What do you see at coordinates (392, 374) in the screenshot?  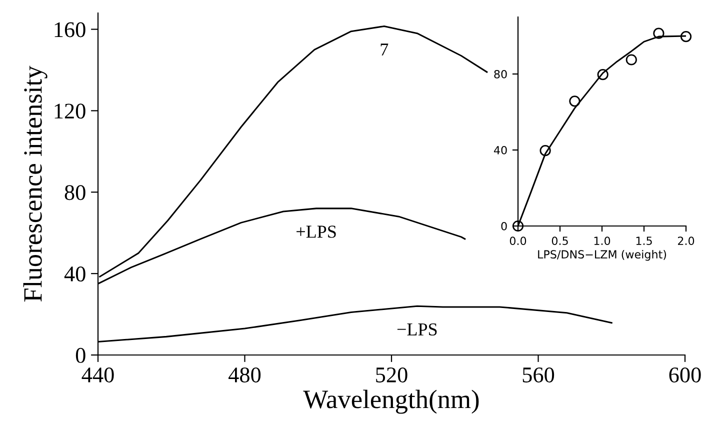 I see `x-tick-label: 520` at bounding box center [392, 374].